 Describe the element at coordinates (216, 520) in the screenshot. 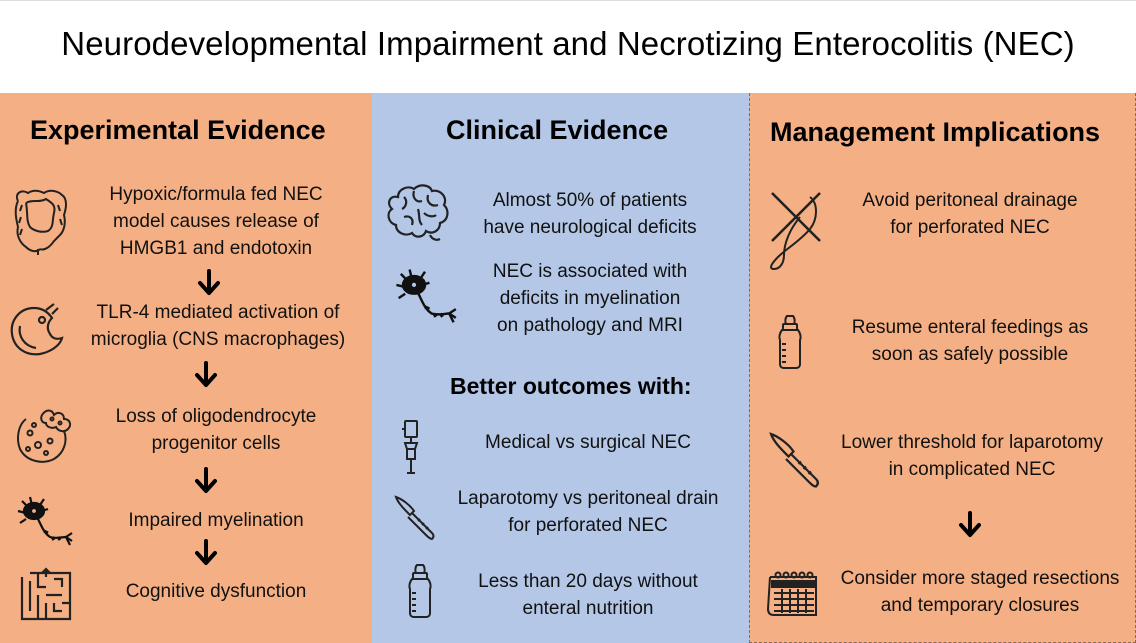

I see `exp-step-4-text: Impaired myelination` at that location.